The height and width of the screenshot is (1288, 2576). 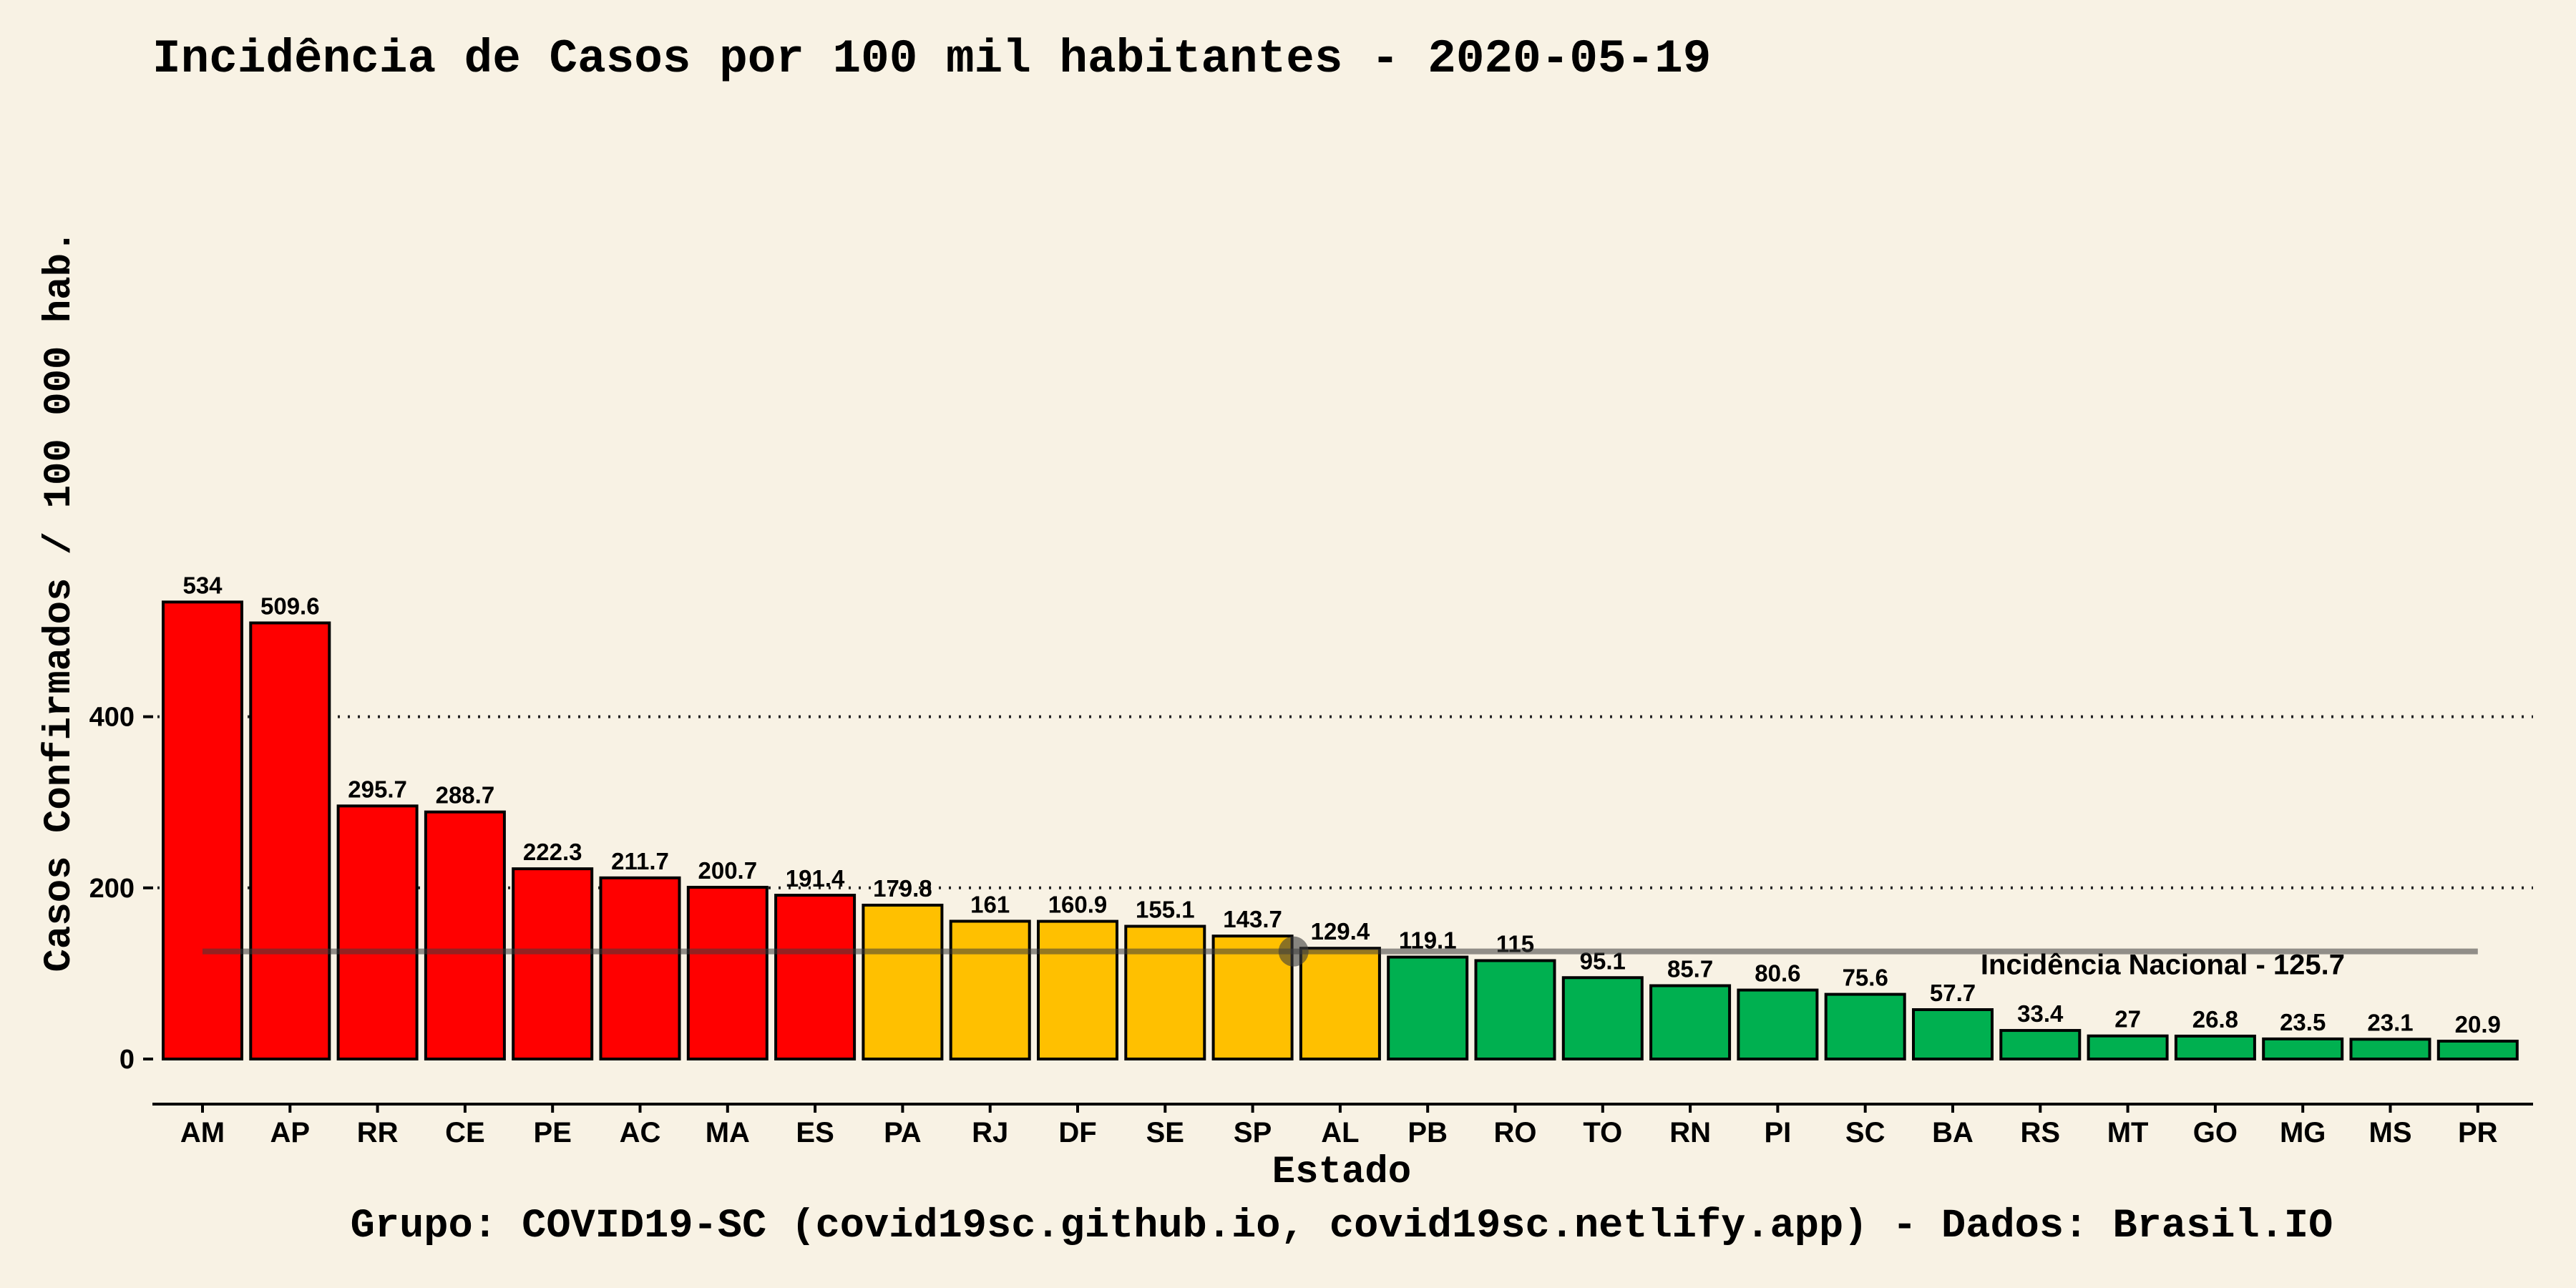 I want to click on x-tick-label: RR, so click(x=378, y=1132).